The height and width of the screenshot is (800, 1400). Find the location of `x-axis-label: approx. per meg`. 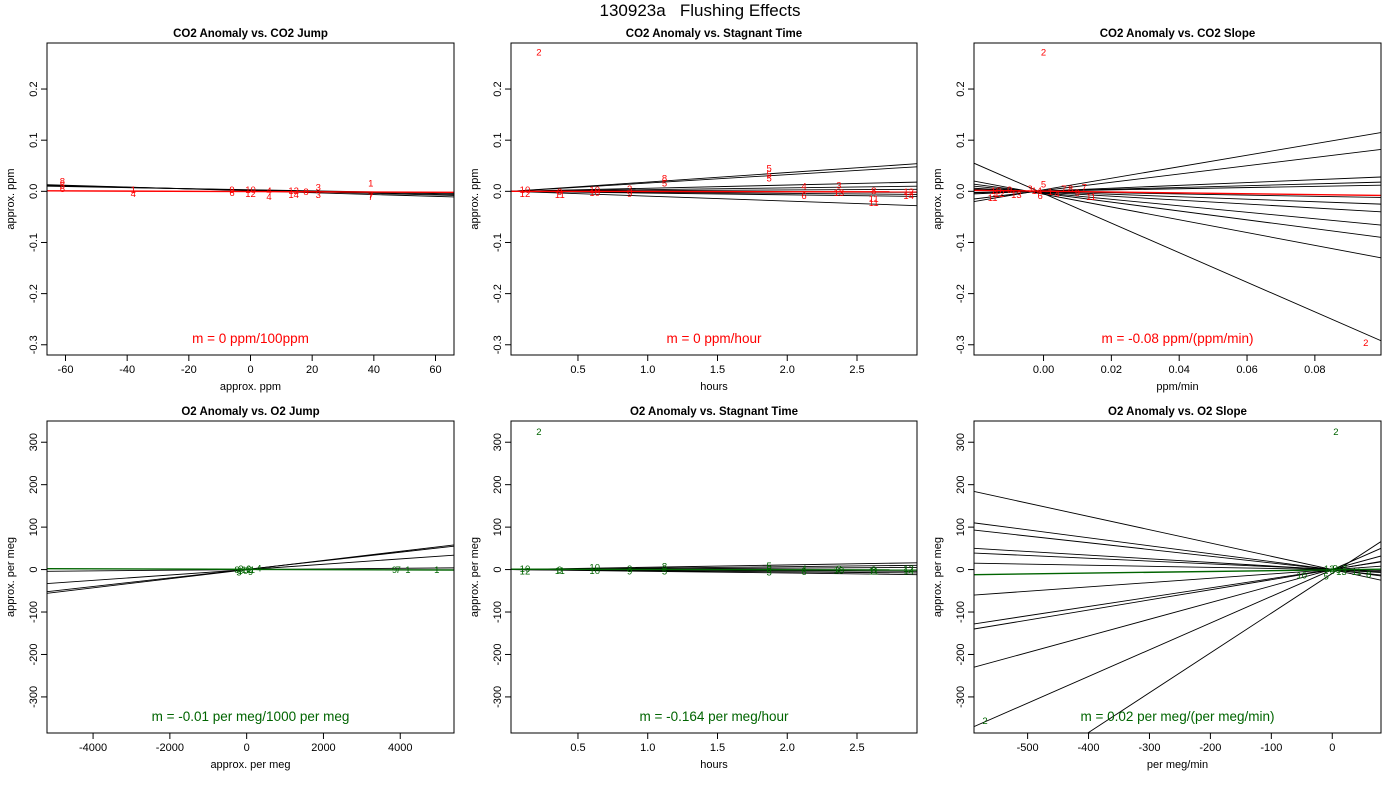

x-axis-label: approx. per meg is located at coordinates (250, 765).